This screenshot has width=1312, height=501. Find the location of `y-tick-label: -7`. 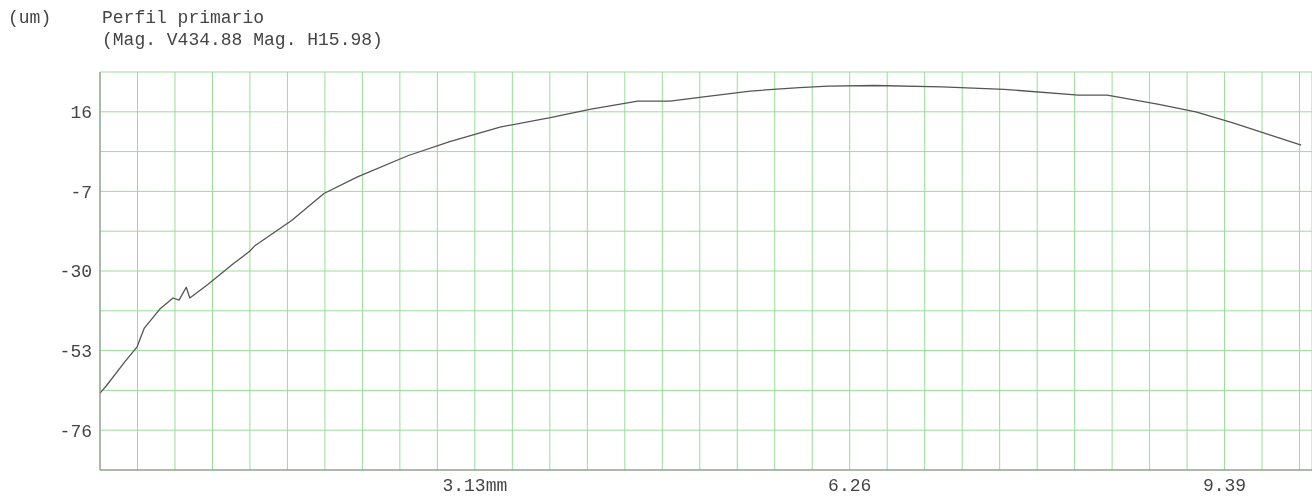

y-tick-label: -7 is located at coordinates (81, 192).